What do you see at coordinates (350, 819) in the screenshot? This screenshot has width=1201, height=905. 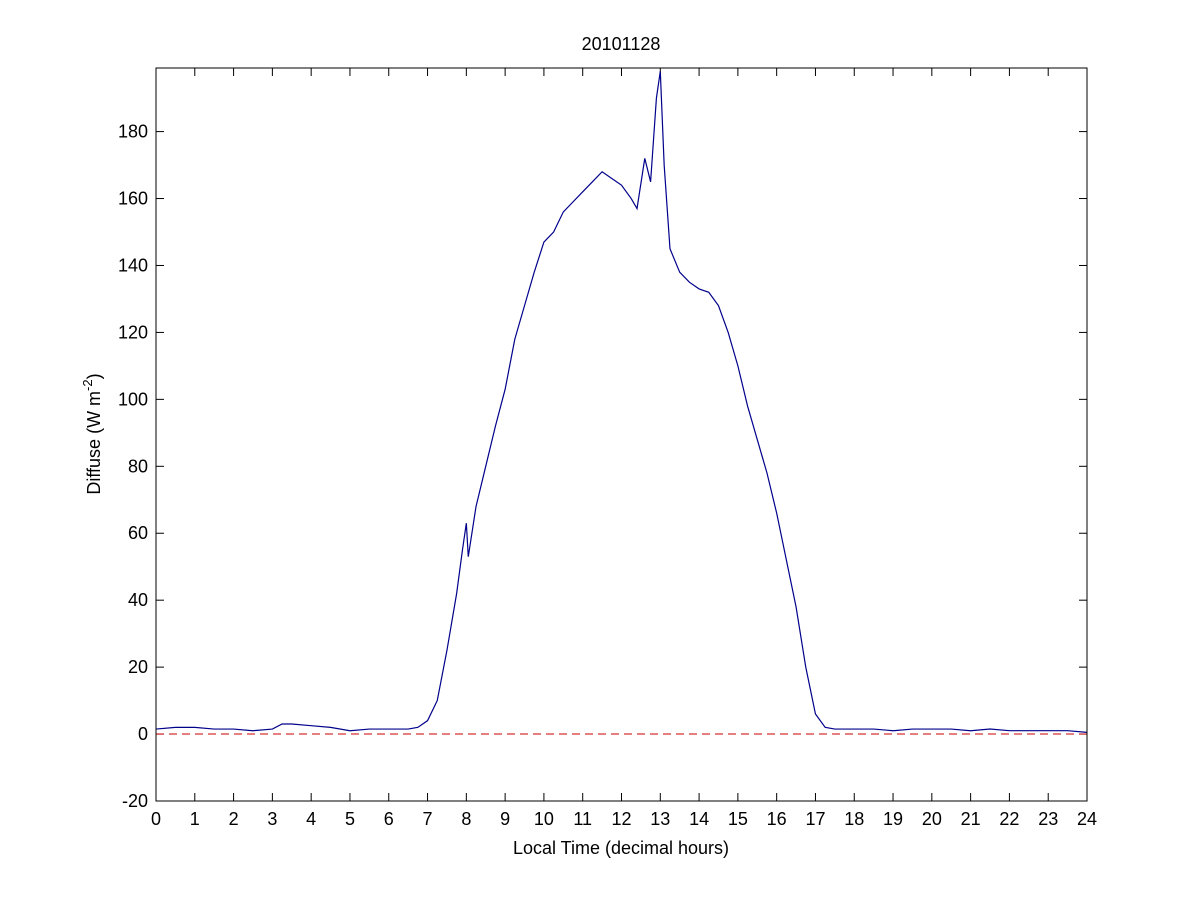 I see `x-tick-label: 5` at bounding box center [350, 819].